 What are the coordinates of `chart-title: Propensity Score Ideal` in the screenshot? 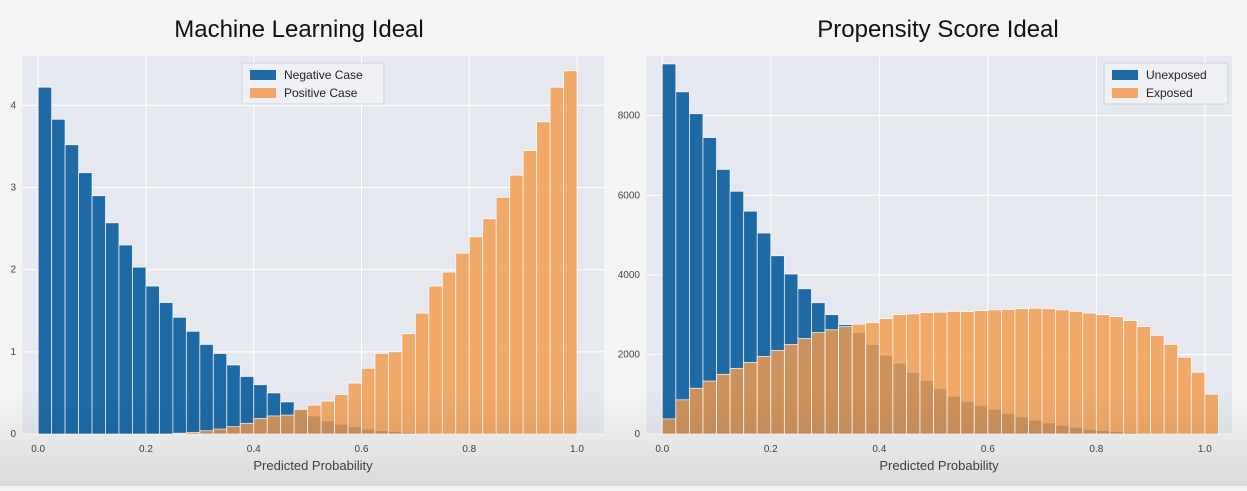 It's located at (937, 29).